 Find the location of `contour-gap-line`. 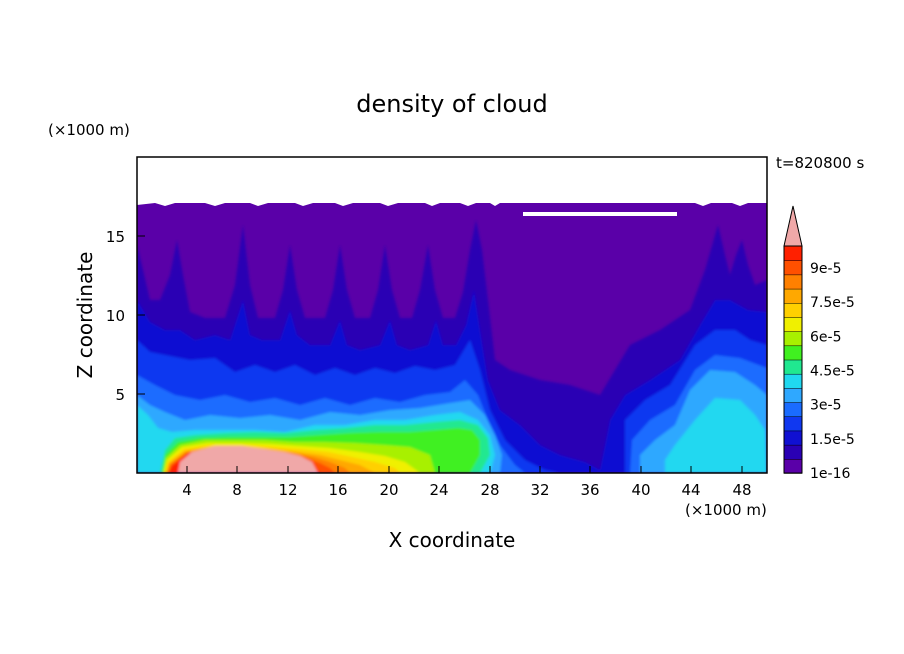

contour-gap-line is located at coordinates (600, 214).